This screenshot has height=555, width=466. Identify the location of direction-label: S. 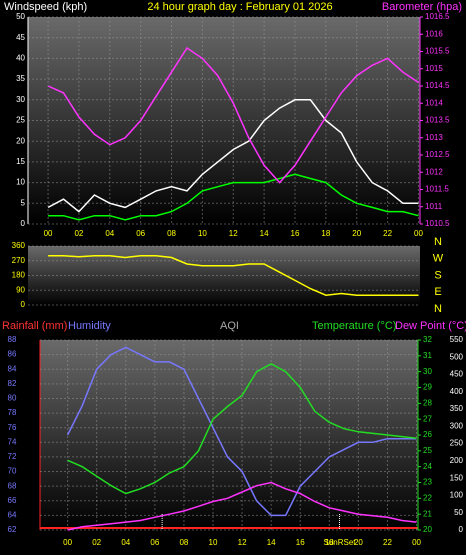
(437, 275).